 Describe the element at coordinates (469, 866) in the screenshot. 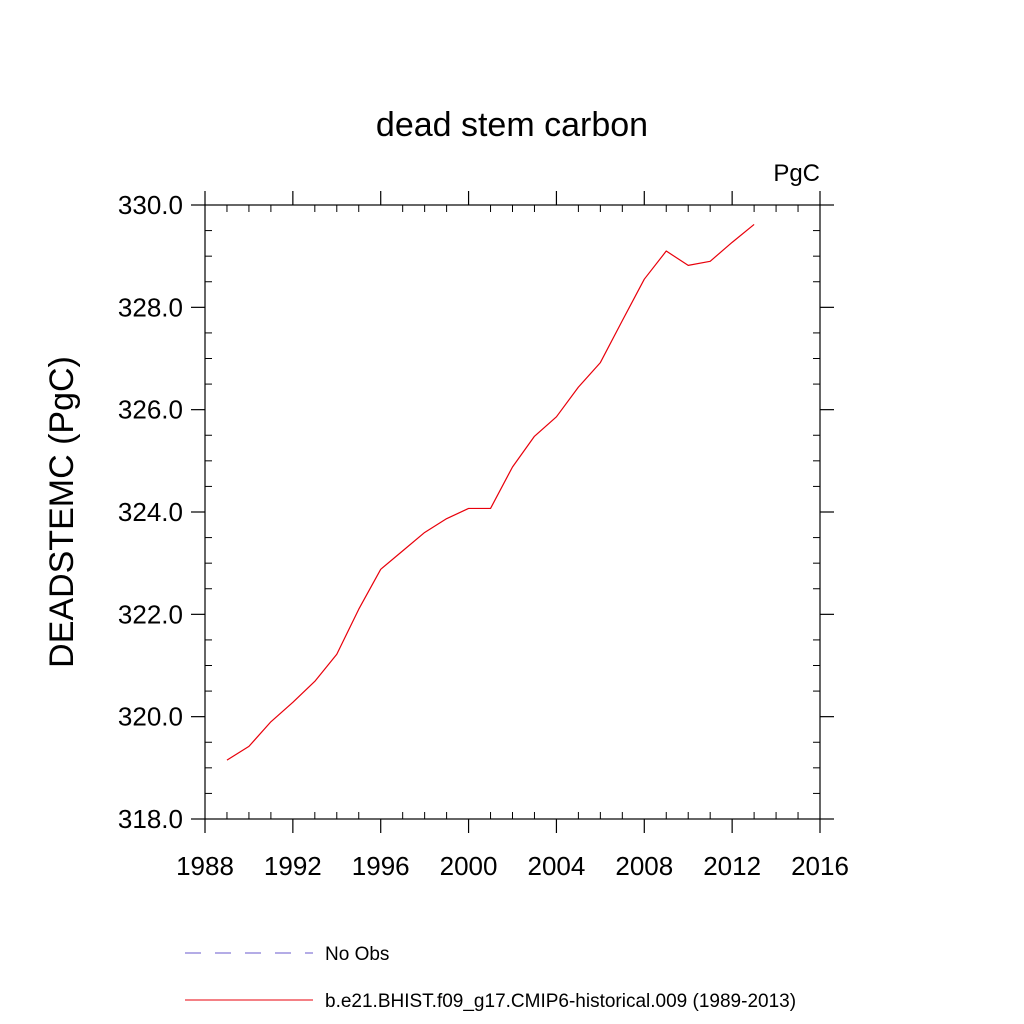

I see `x-tick-label: 2000` at that location.